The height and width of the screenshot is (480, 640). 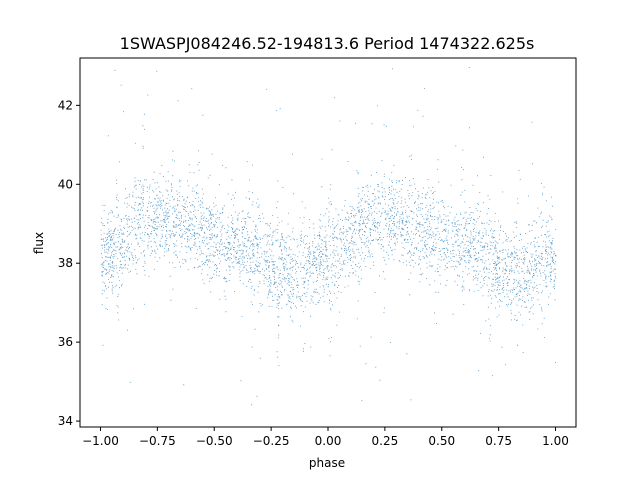 What do you see at coordinates (214, 441) in the screenshot?
I see `x-tick-label: −0.50` at bounding box center [214, 441].